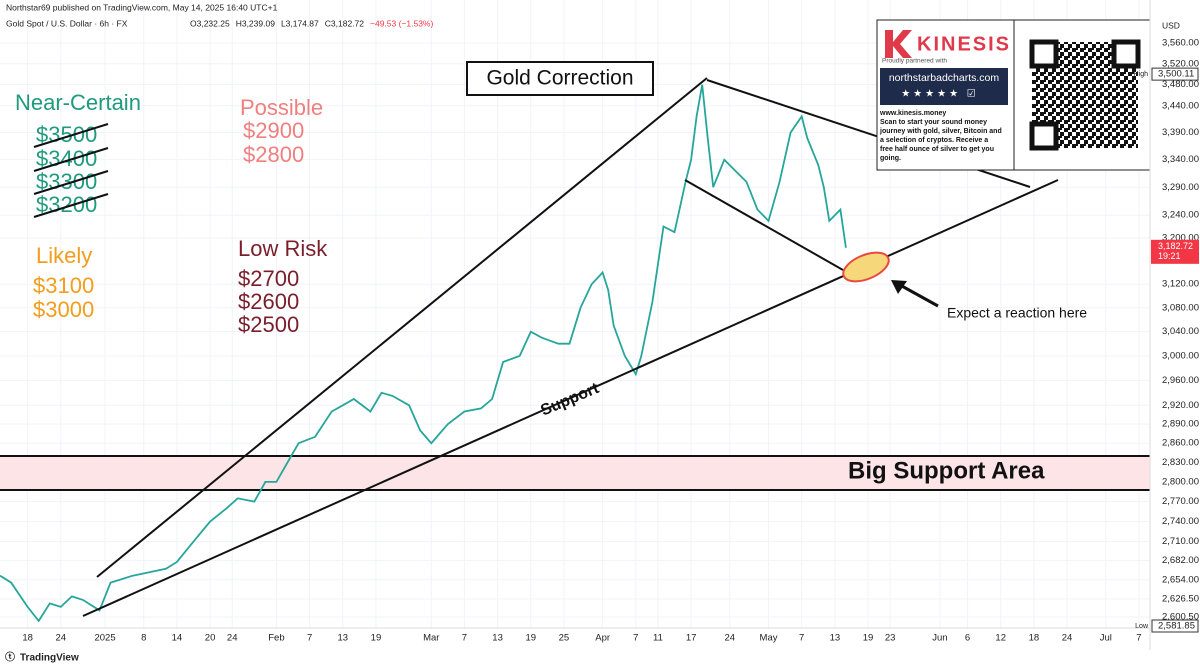 Image resolution: width=1200 pixels, height=667 pixels. I want to click on low-box, so click(1175, 626).